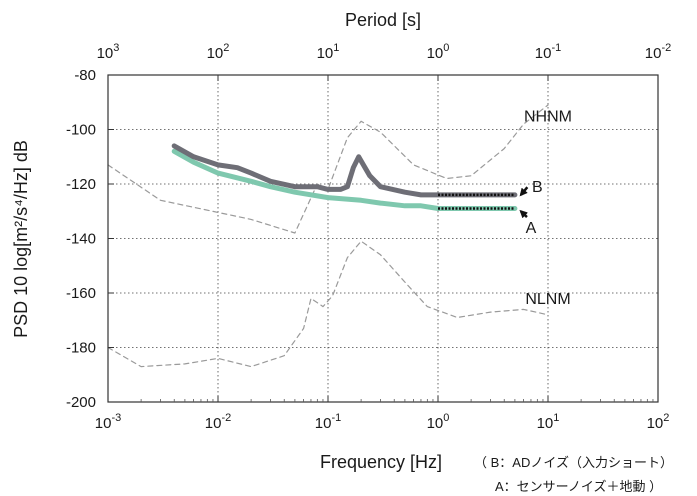 This screenshot has height=496, width=697. Describe the element at coordinates (658, 422) in the screenshot. I see `x-tick-label: 10²` at that location.